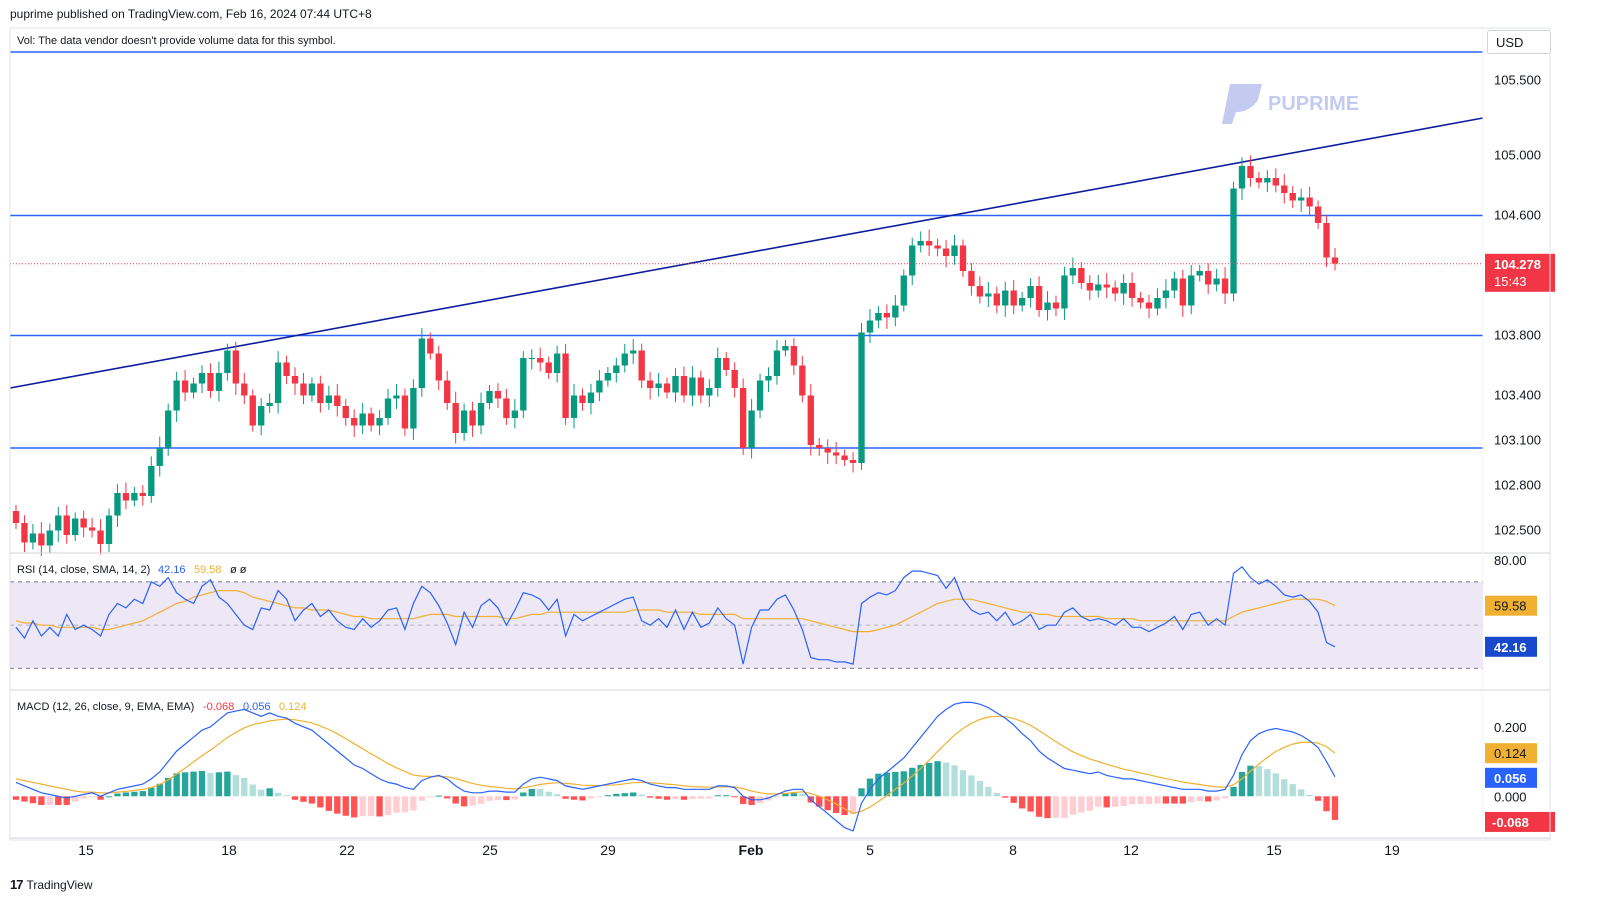 This screenshot has width=1600, height=919. Describe the element at coordinates (1511, 605) in the screenshot. I see `rsi-ma-tag` at that location.